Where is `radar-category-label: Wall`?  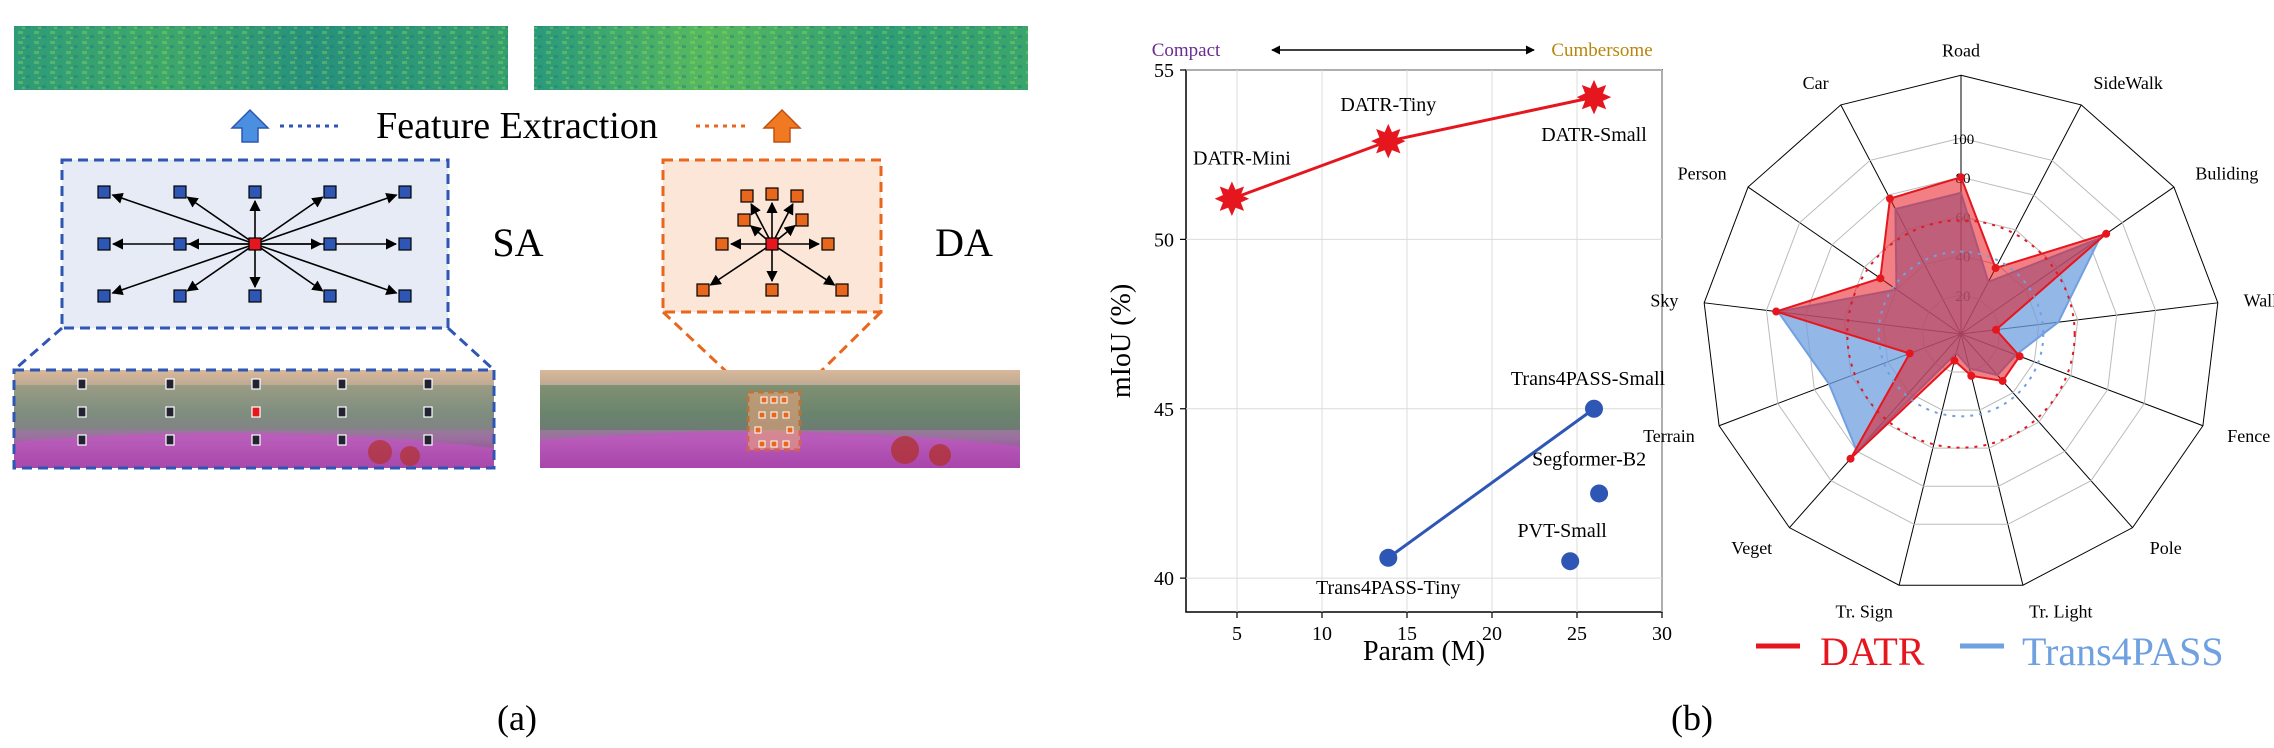 radar-category-label: Wall is located at coordinates (2259, 301).